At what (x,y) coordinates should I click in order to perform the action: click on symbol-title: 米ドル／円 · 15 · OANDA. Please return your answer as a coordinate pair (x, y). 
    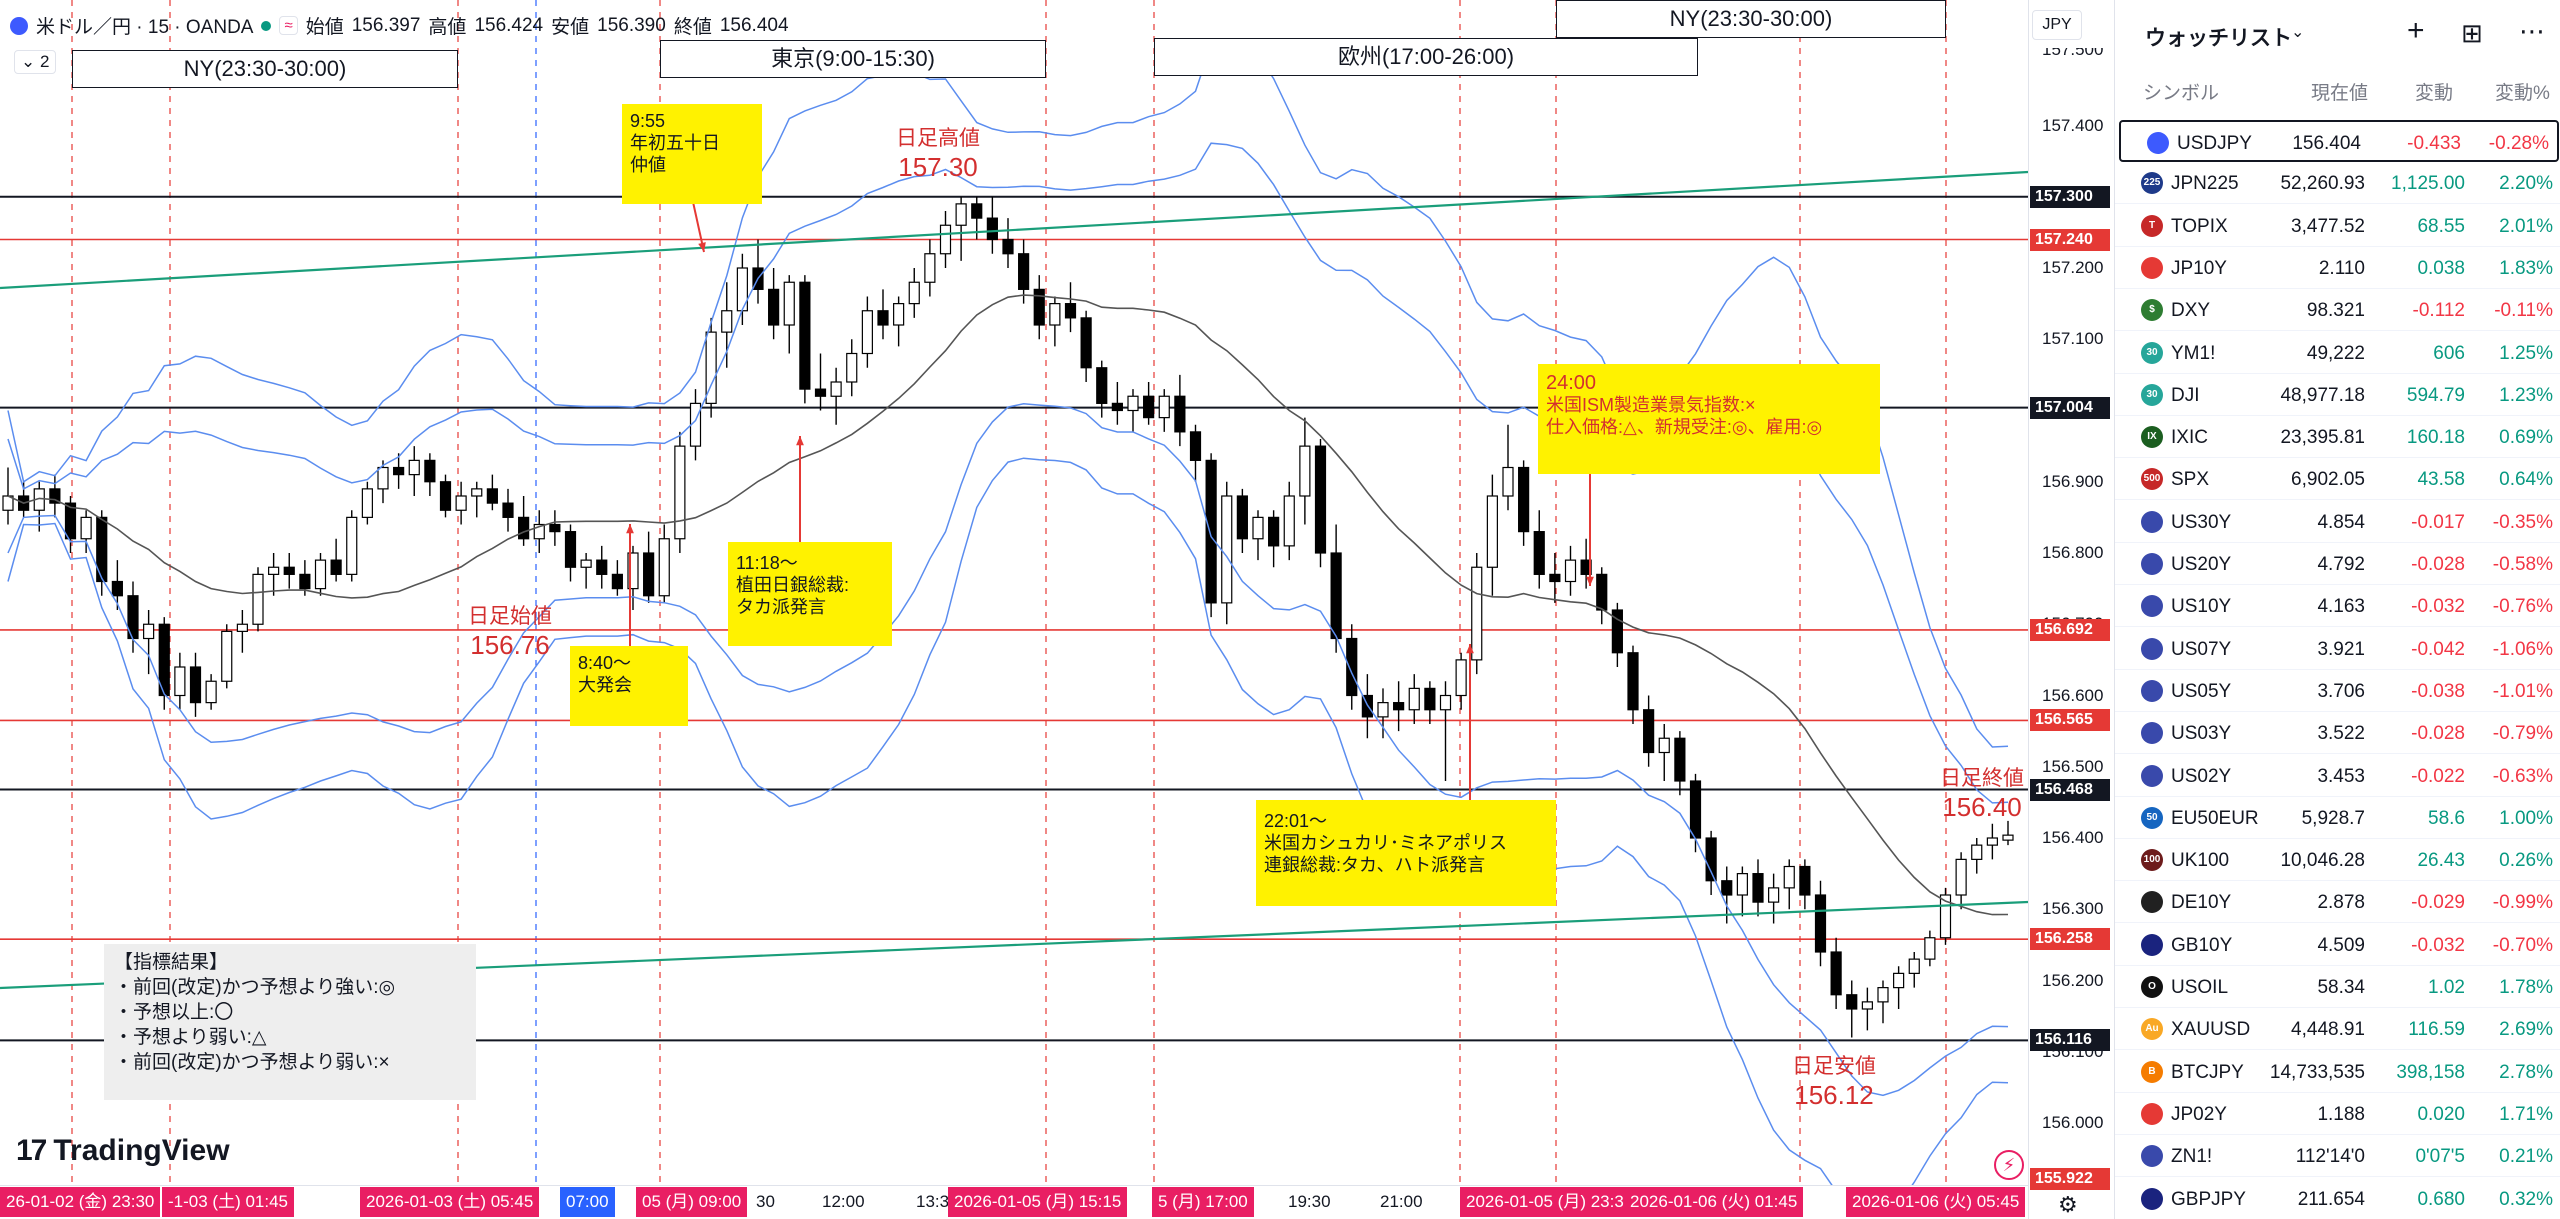
    Looking at the image, I should click on (145, 27).